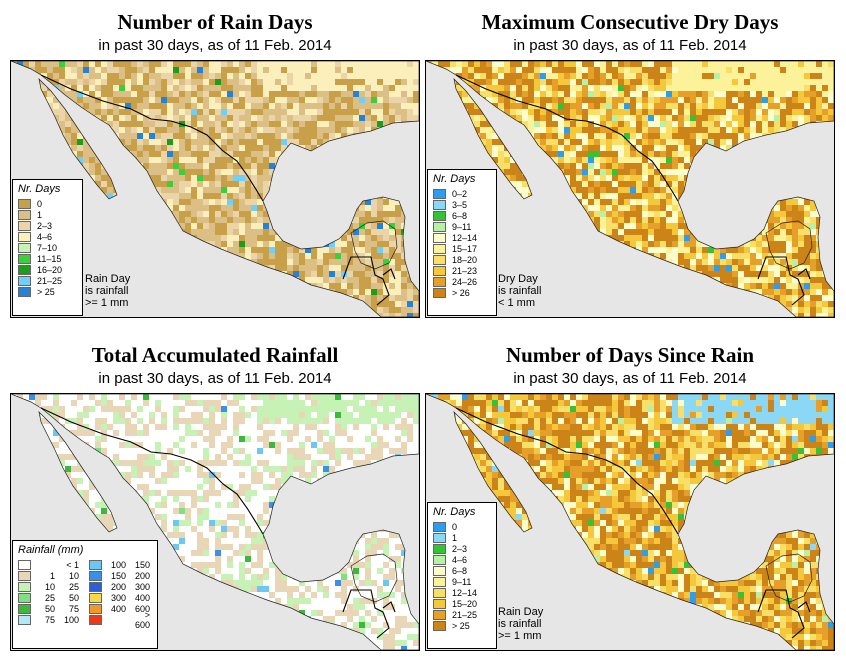 The width and height of the screenshot is (846, 658). What do you see at coordinates (462, 603) in the screenshot?
I see `legend-item: 15–20` at bounding box center [462, 603].